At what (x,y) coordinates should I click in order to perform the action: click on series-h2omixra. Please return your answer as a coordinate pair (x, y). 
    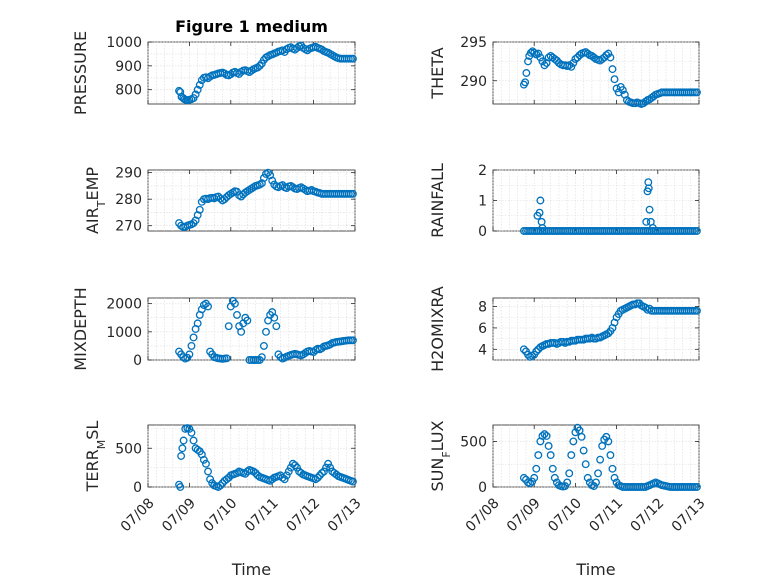
    Looking at the image, I should click on (610, 330).